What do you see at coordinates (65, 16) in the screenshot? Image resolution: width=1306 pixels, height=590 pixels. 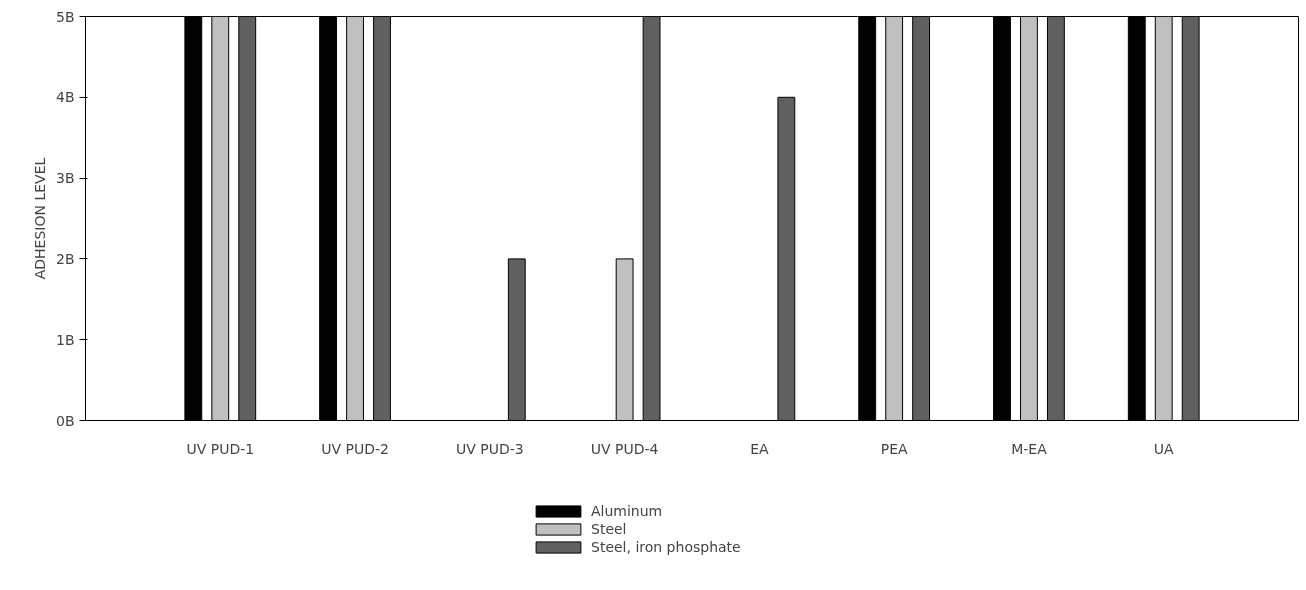 I see `y-tick-label: 5B` at bounding box center [65, 16].